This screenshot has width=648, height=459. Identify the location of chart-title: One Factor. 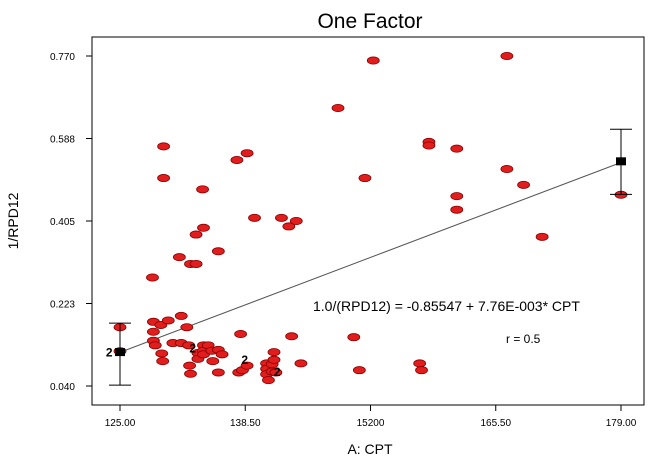
(369, 21).